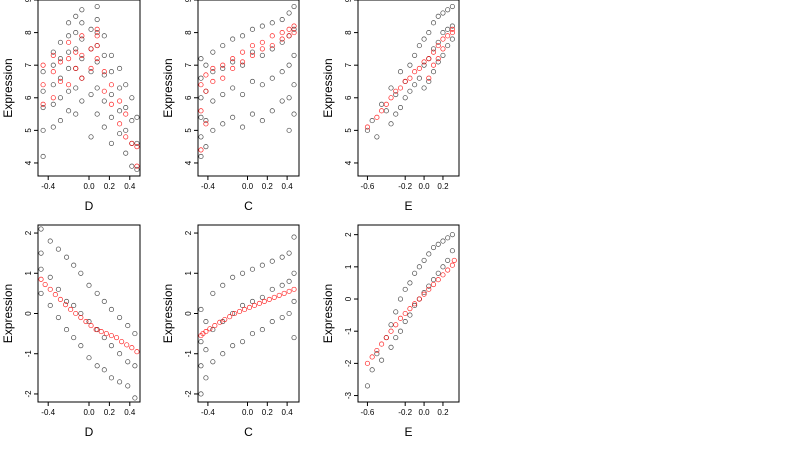 This screenshot has height=450, width=800. Describe the element at coordinates (188, 162) in the screenshot. I see `y-tick-label: 4` at that location.